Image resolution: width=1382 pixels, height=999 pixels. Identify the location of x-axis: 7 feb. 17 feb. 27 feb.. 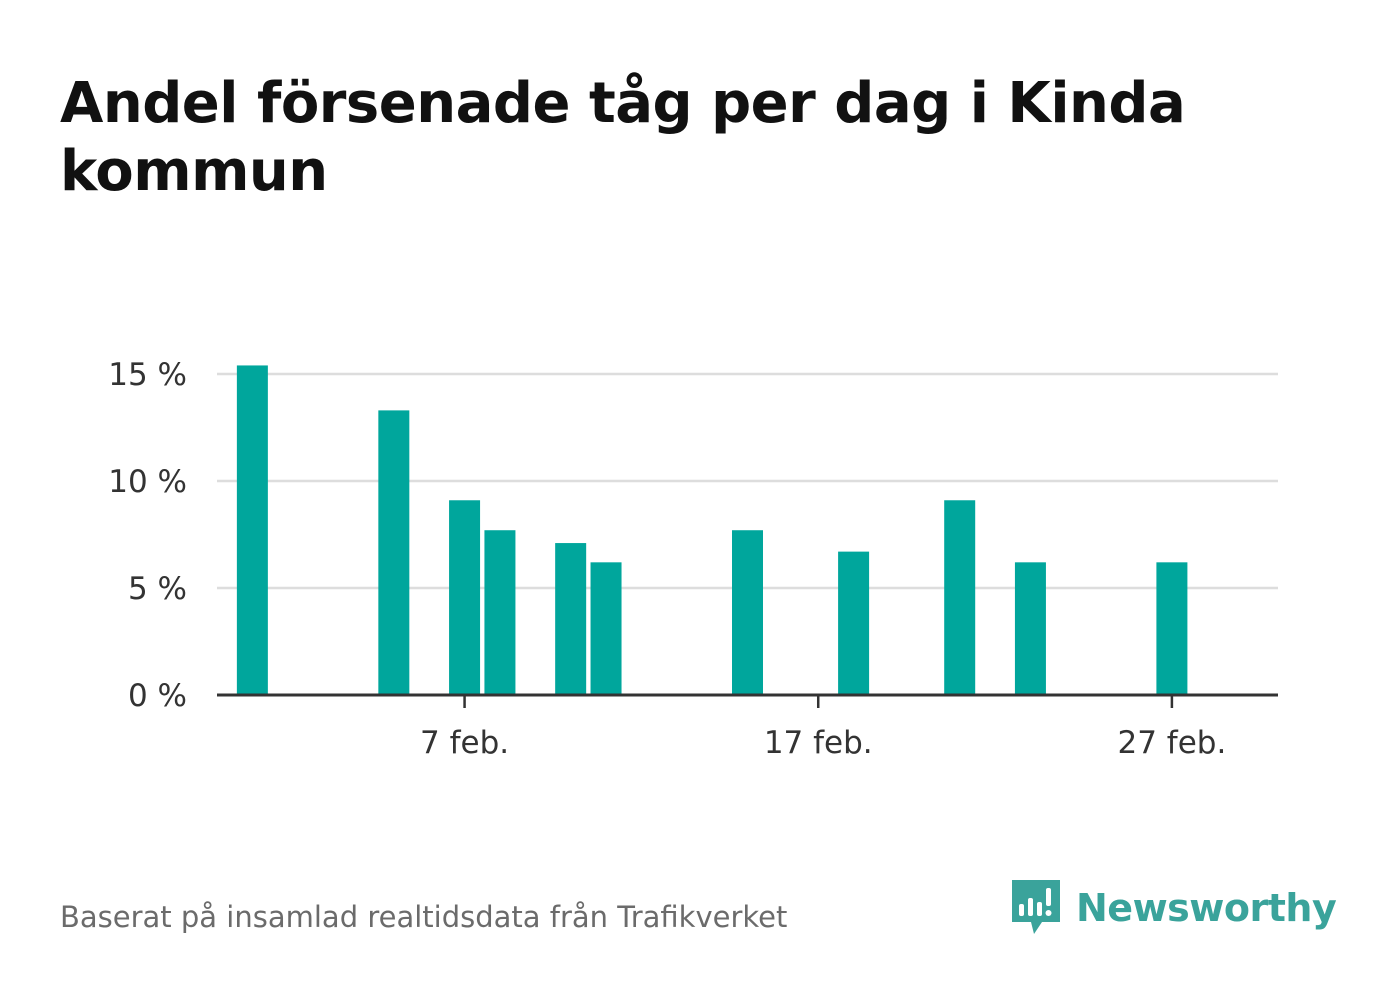
(747, 727).